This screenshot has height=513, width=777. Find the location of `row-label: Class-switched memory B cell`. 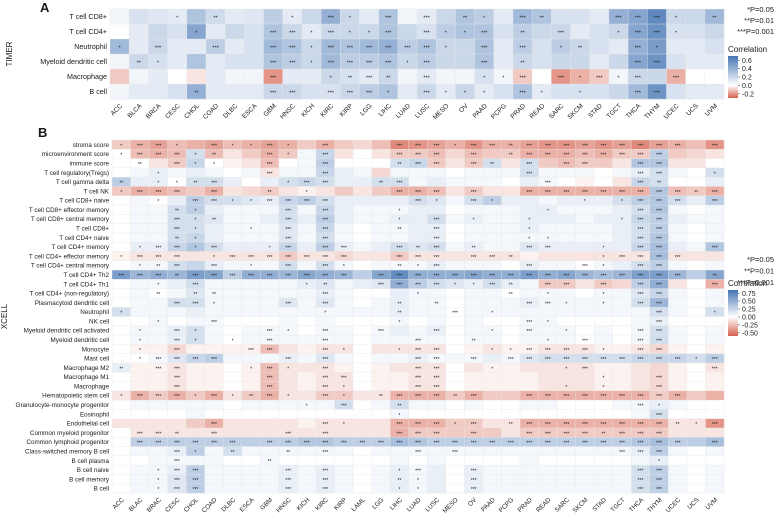

row-label: Class-switched memory B cell is located at coordinates (67, 451).